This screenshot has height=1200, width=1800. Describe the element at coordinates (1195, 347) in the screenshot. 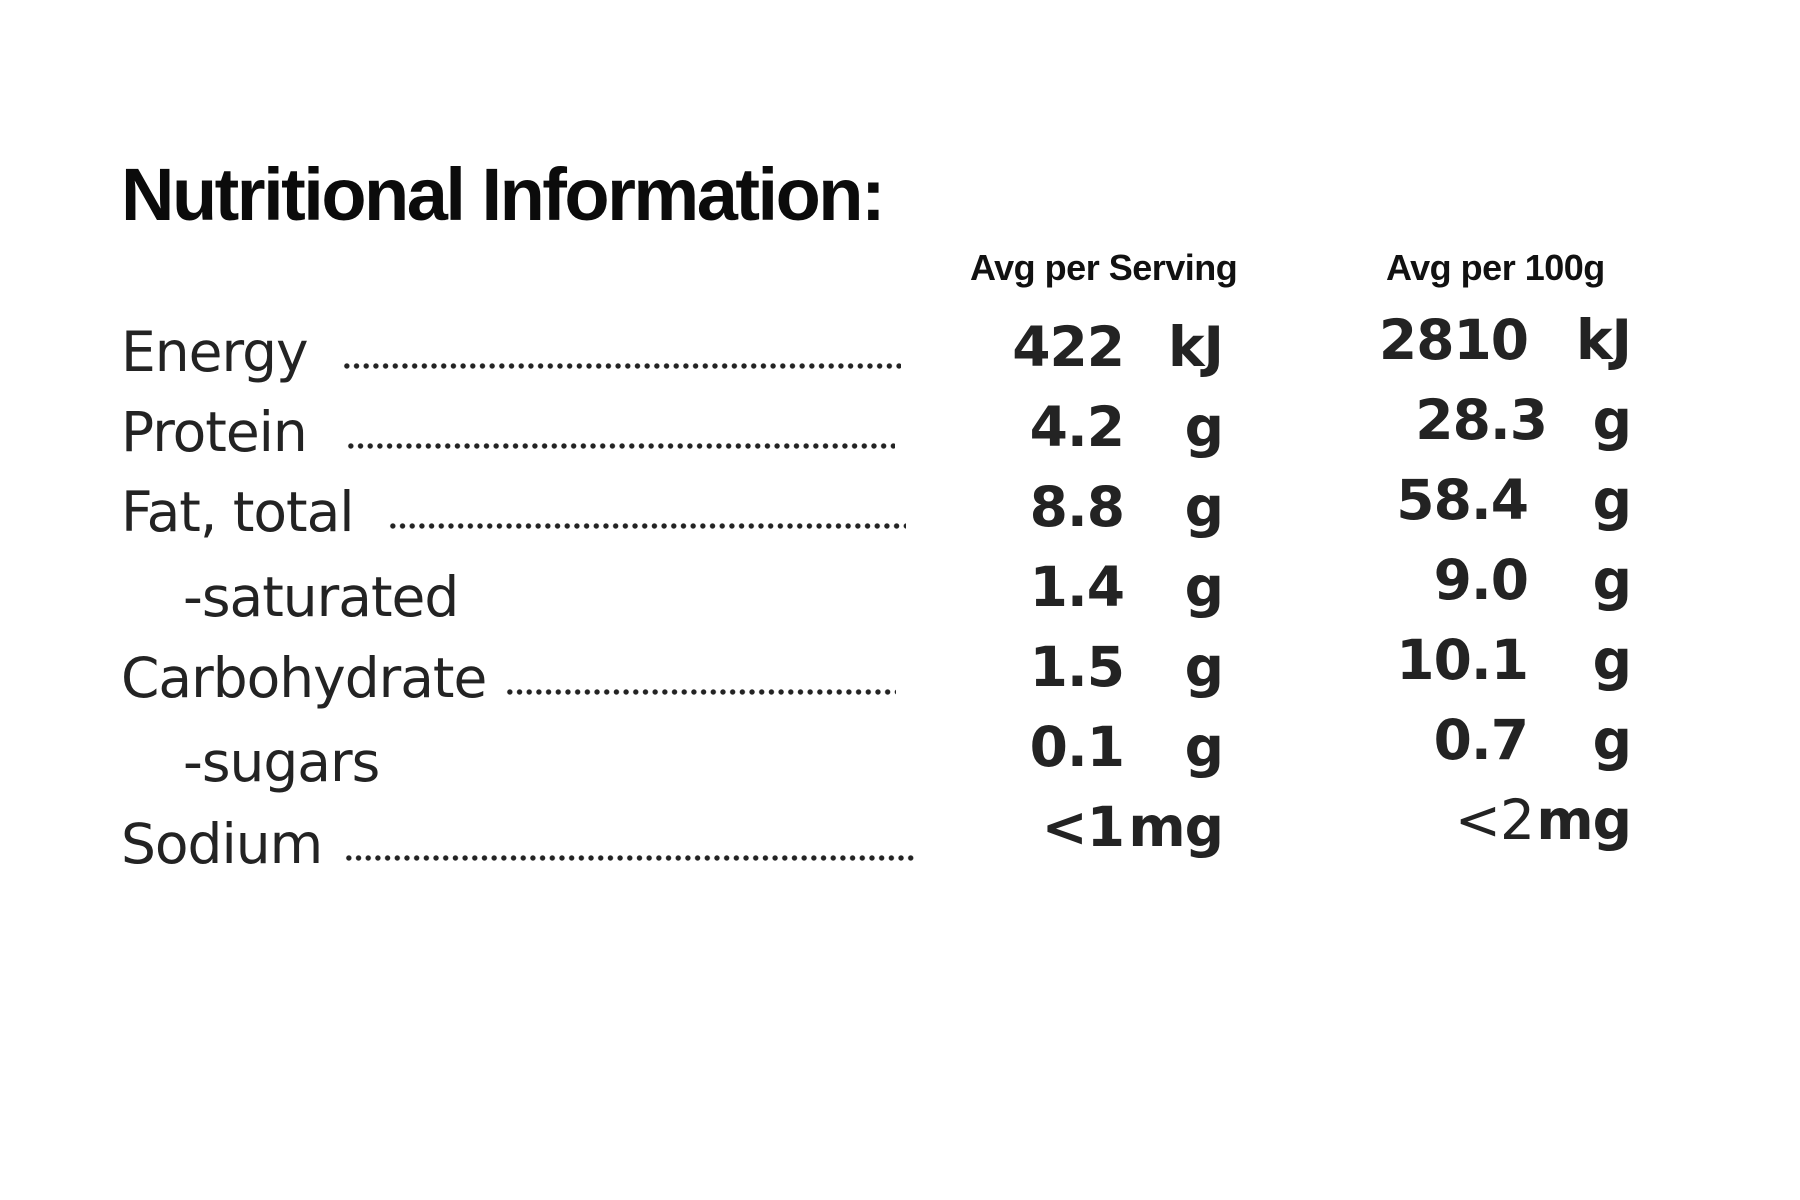

I see `serving-unit: kJ` at that location.